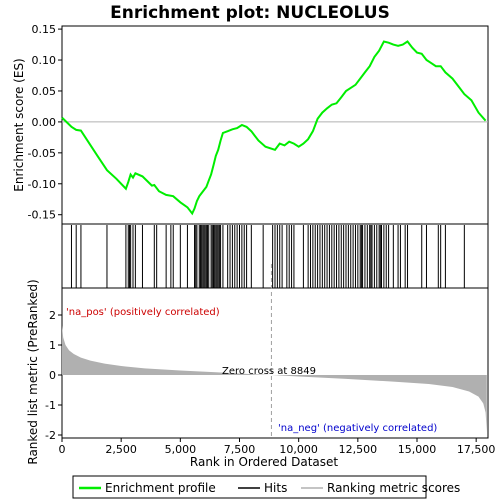 The height and width of the screenshot is (500, 500). What do you see at coordinates (357, 428) in the screenshot?
I see `neg-label: 'na_neg' (negatively correlated)` at bounding box center [357, 428].